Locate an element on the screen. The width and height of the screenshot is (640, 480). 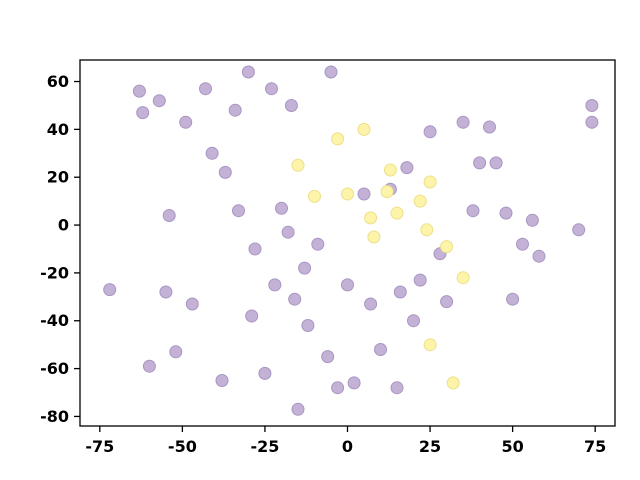
x-tick-label: -75 is located at coordinates (99, 446).